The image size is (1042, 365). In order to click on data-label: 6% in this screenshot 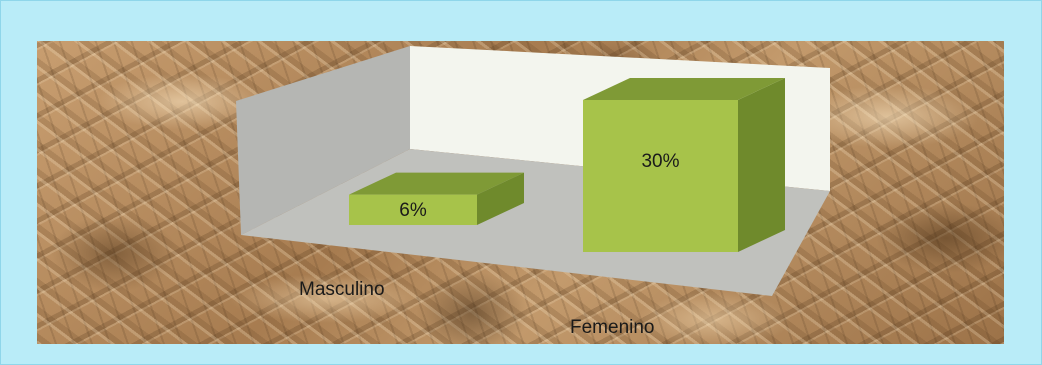, I will do `click(413, 210)`.